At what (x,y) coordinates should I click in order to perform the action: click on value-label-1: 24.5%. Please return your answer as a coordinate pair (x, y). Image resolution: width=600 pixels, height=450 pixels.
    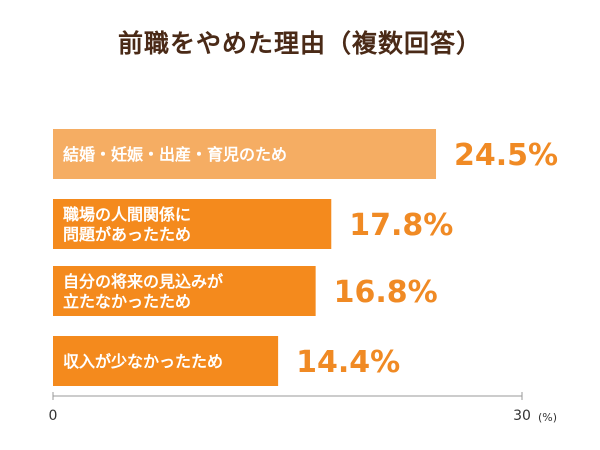
    Looking at the image, I should click on (506, 155).